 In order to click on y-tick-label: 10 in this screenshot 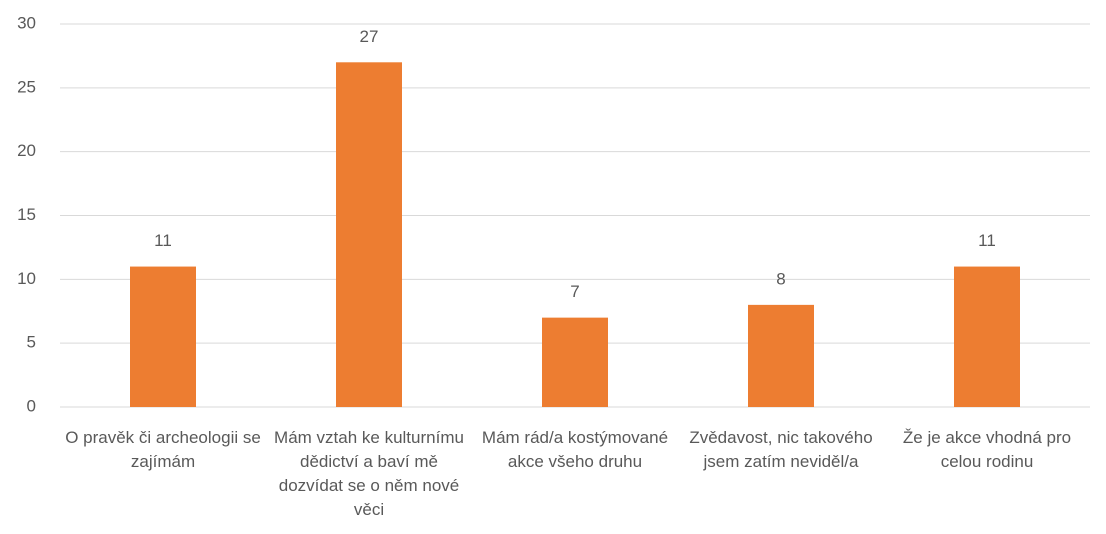, I will do `click(26, 278)`.